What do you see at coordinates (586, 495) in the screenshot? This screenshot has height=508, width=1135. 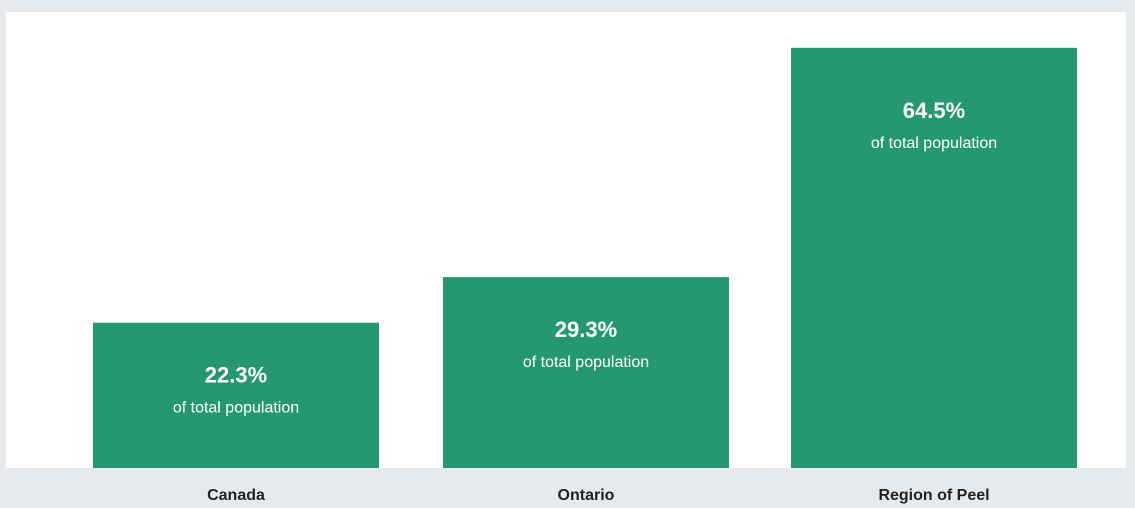 I see `category-label: Ontario` at bounding box center [586, 495].